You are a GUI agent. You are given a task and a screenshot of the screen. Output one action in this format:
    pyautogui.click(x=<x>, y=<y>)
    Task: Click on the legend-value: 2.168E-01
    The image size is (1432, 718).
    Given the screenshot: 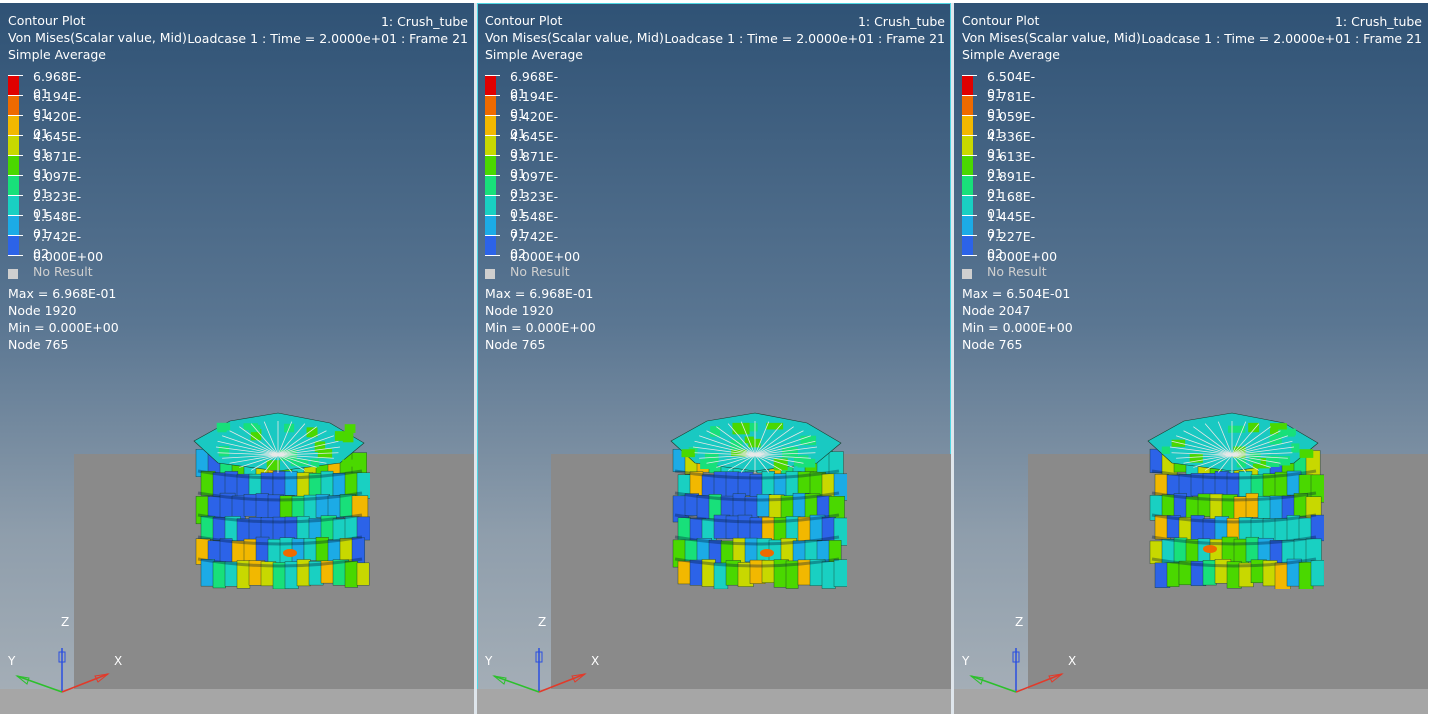 What is the action you would take?
    pyautogui.click(x=1011, y=205)
    